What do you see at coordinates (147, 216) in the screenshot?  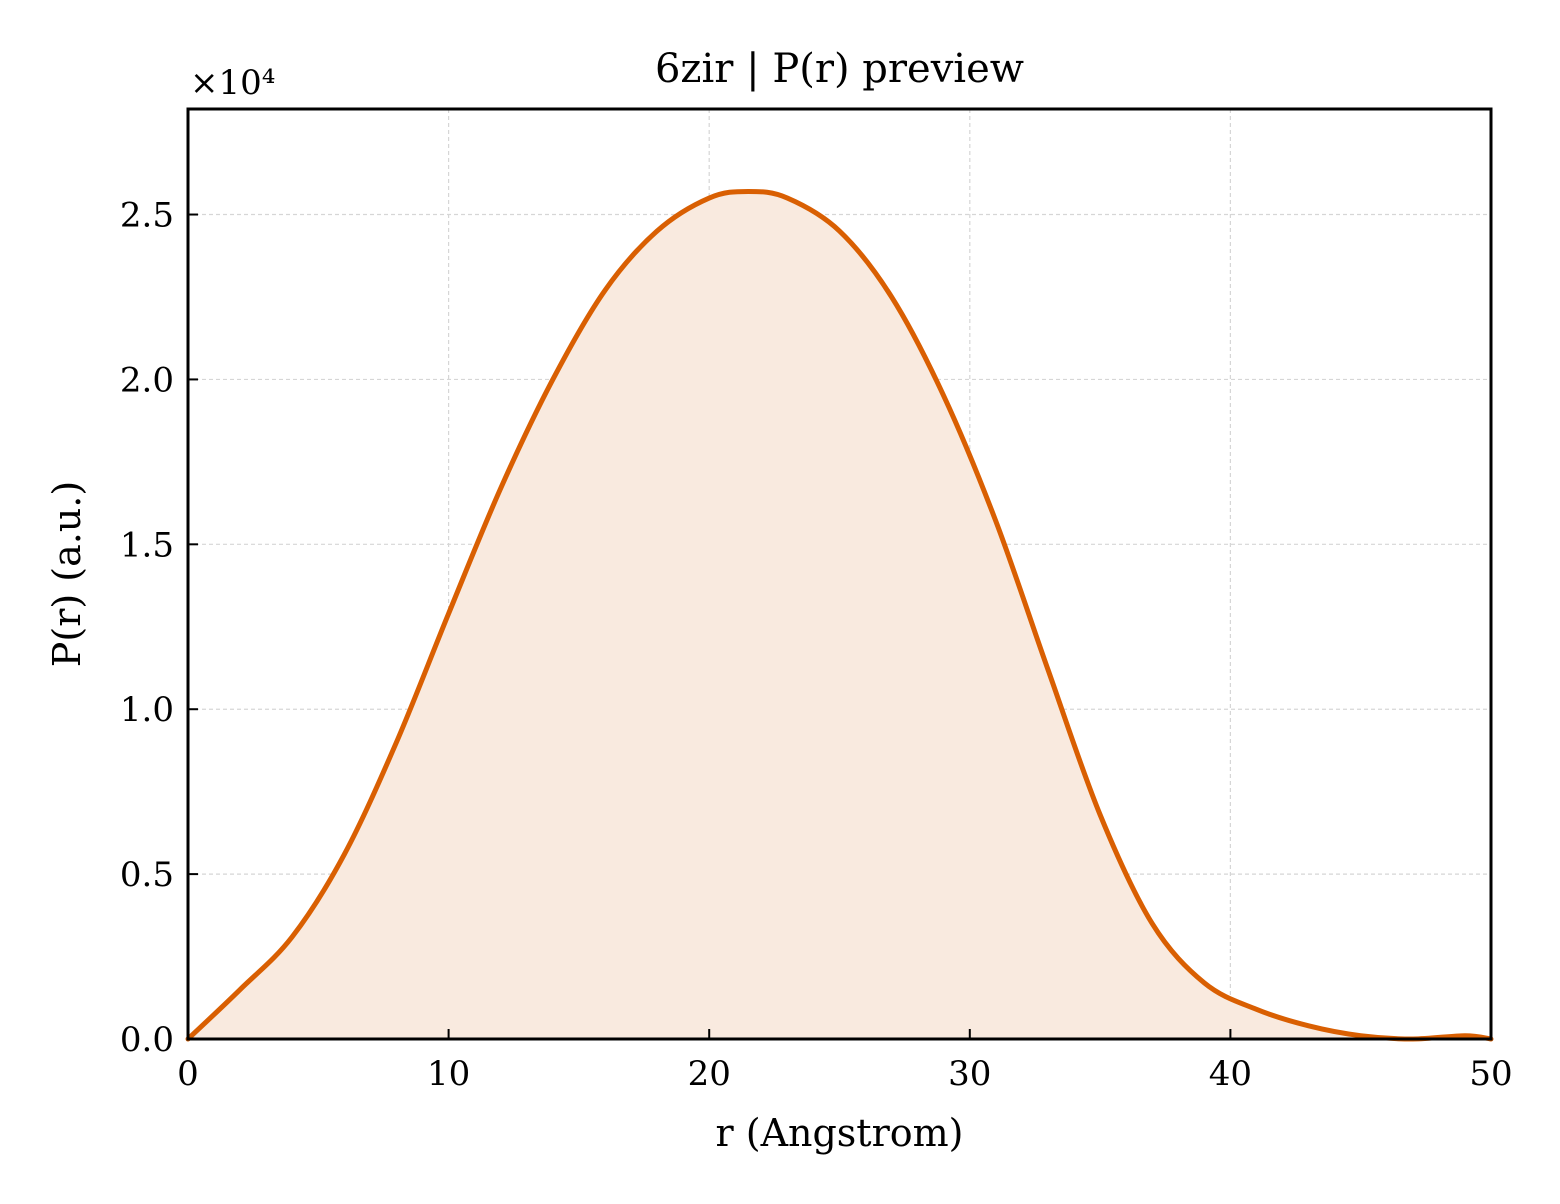 I see `y-tick-label: 2.5` at bounding box center [147, 216].